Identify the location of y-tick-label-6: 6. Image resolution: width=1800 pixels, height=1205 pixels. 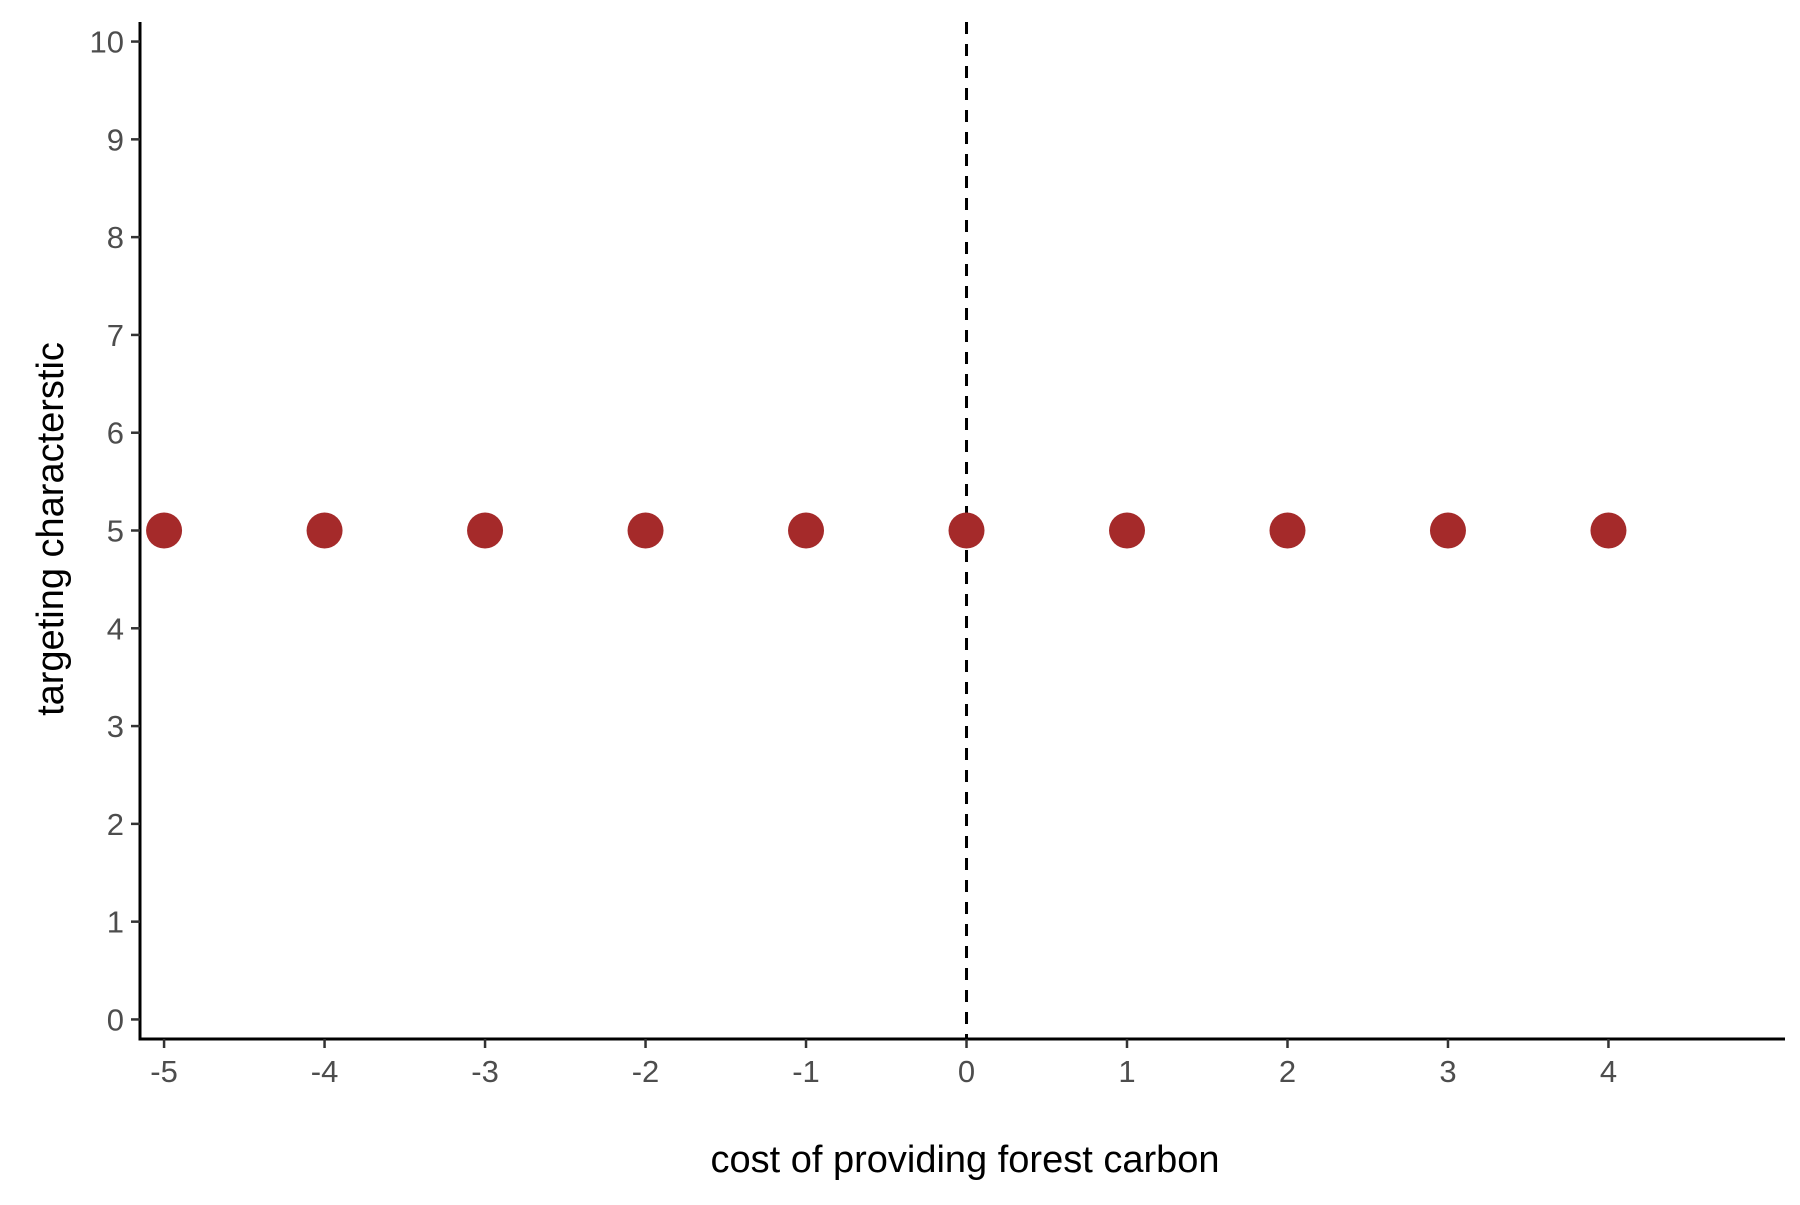
(115, 433).